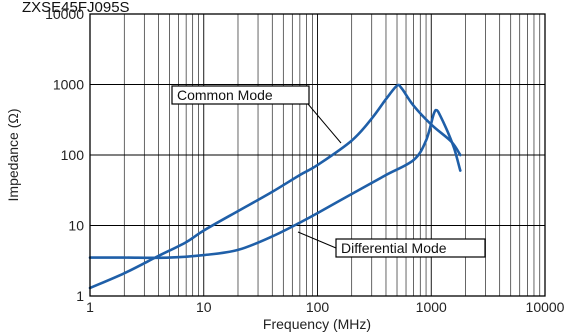 The width and height of the screenshot is (570, 334). What do you see at coordinates (394, 248) in the screenshot?
I see `annotation-differential-mode-text: Differential Mode` at bounding box center [394, 248].